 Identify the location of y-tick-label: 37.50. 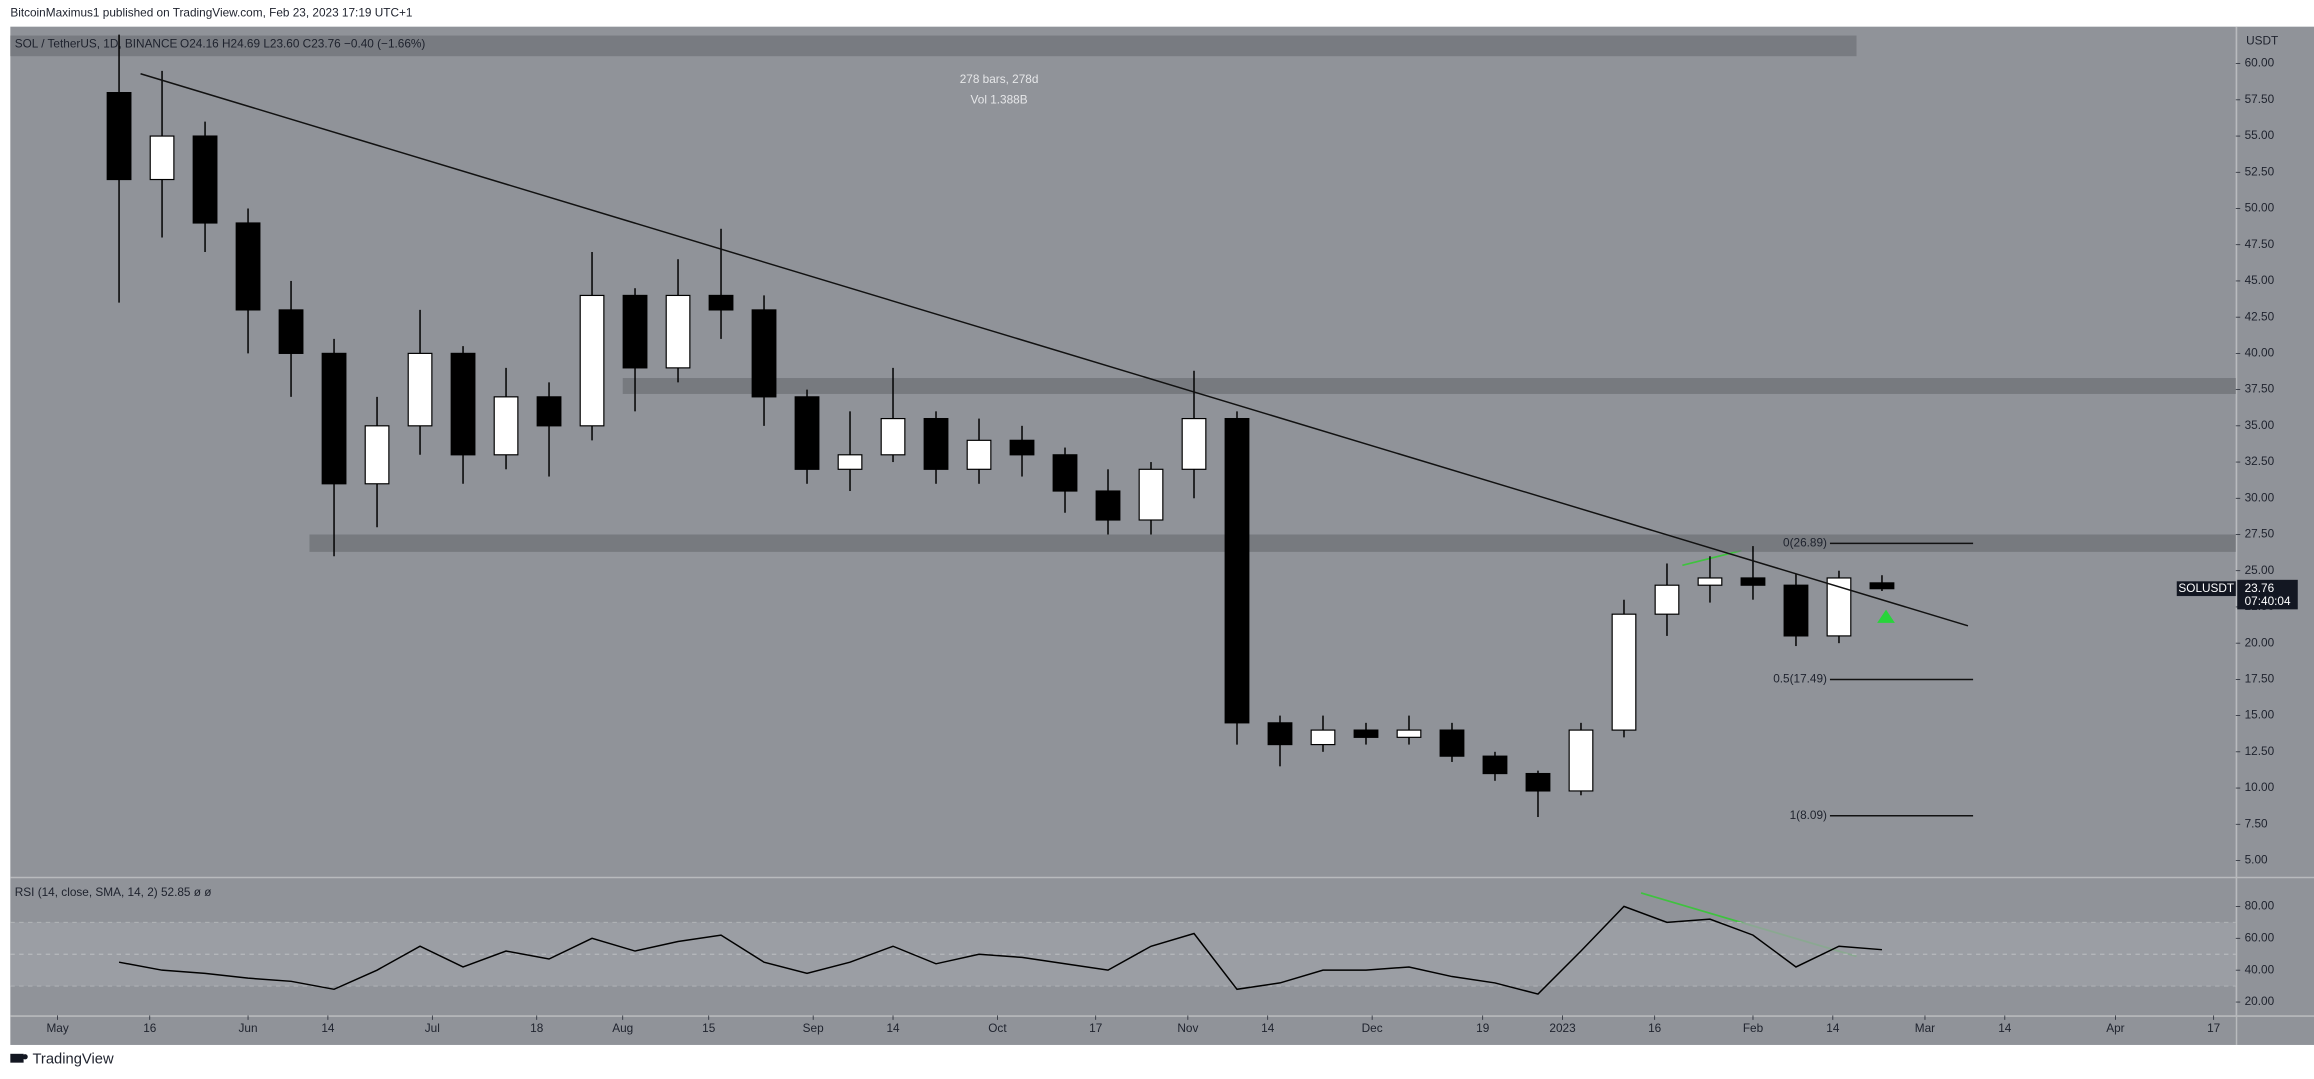
(2260, 389).